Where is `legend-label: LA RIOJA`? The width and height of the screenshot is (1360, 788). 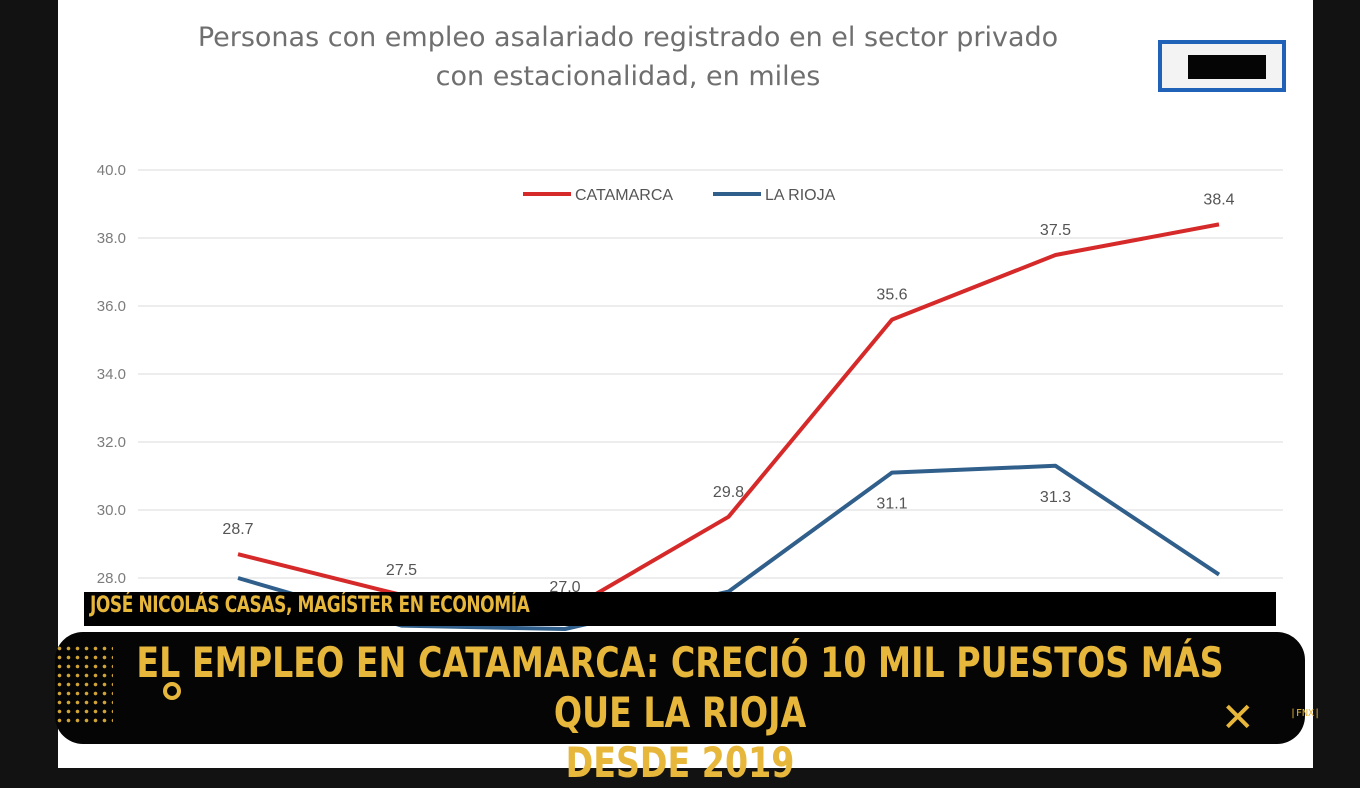
legend-label: LA RIOJA is located at coordinates (800, 195).